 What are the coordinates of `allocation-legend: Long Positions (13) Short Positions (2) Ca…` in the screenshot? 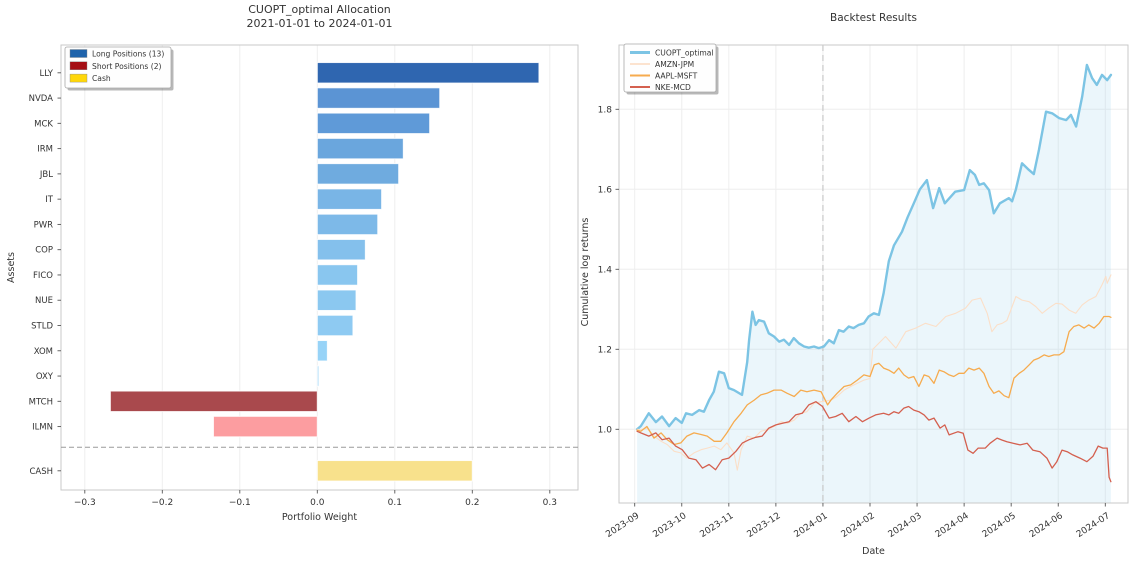 It's located at (119, 68).